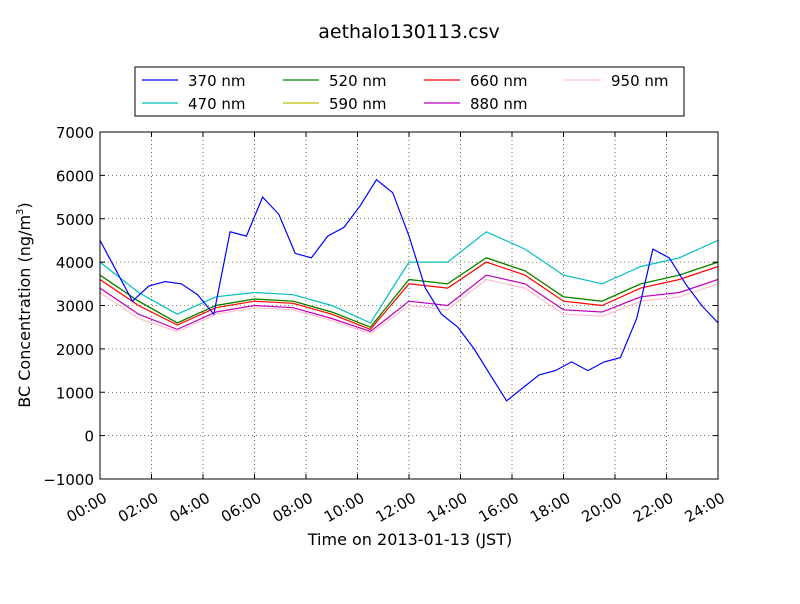  What do you see at coordinates (75, 350) in the screenshot?
I see `y-tick-label: 2000` at bounding box center [75, 350].